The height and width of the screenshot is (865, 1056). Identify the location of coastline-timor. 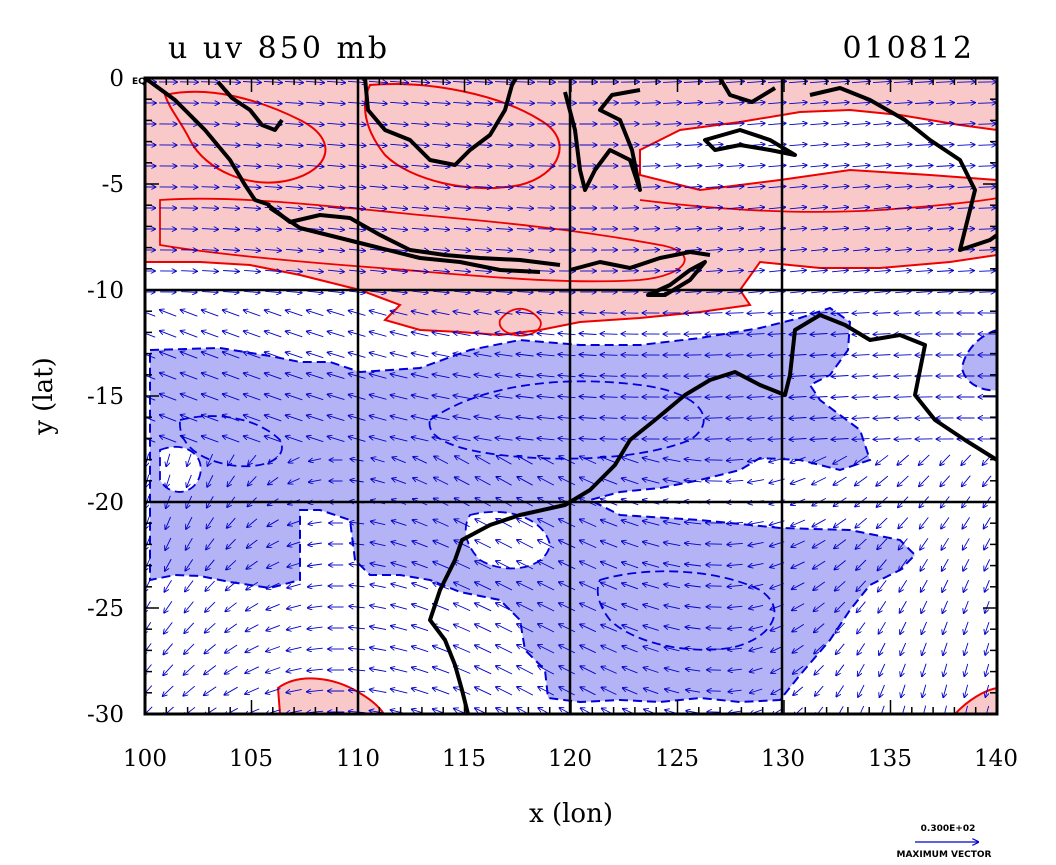
(676, 278).